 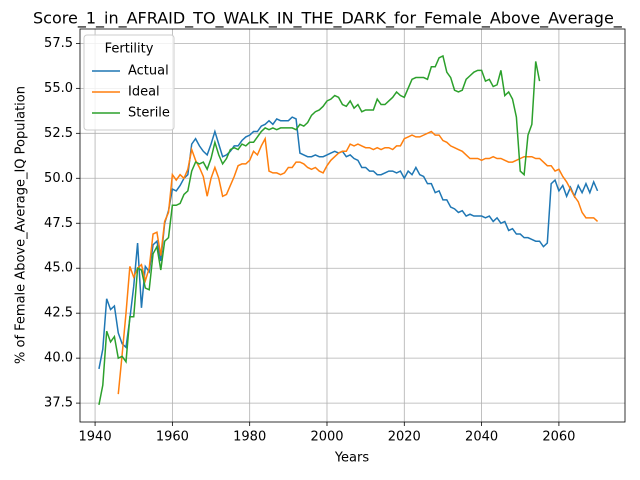 What do you see at coordinates (144, 92) in the screenshot?
I see `legend-label: Ideal` at bounding box center [144, 92].